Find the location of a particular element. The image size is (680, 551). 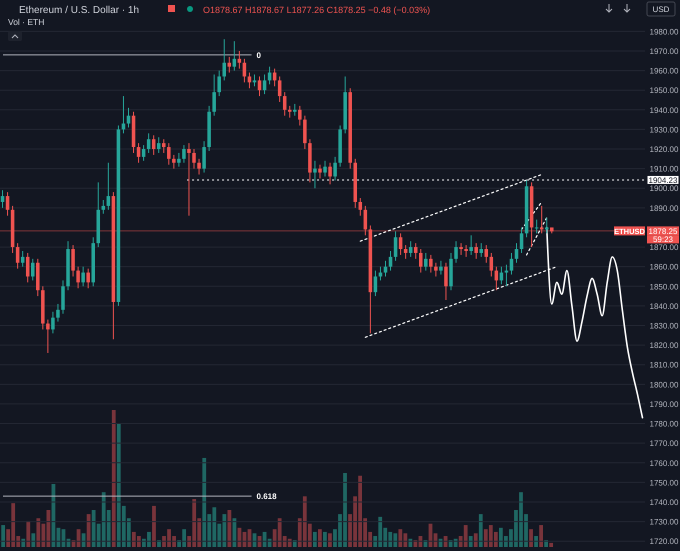

y-tick-label: 1920.00 is located at coordinates (665, 149).